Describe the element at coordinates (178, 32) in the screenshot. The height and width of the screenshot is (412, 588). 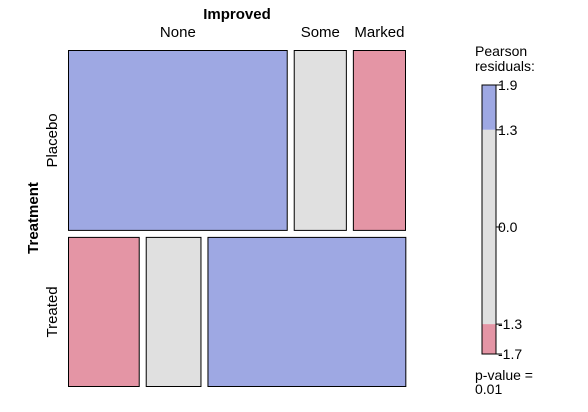
I see `column-label-none: None` at that location.